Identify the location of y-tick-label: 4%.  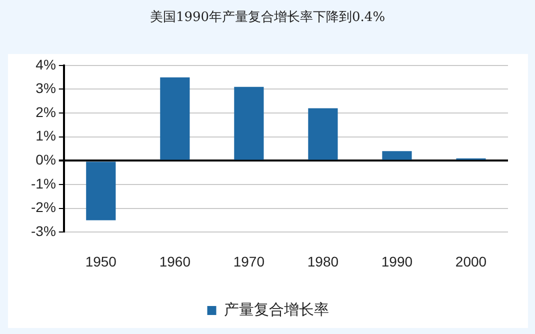
(46, 64).